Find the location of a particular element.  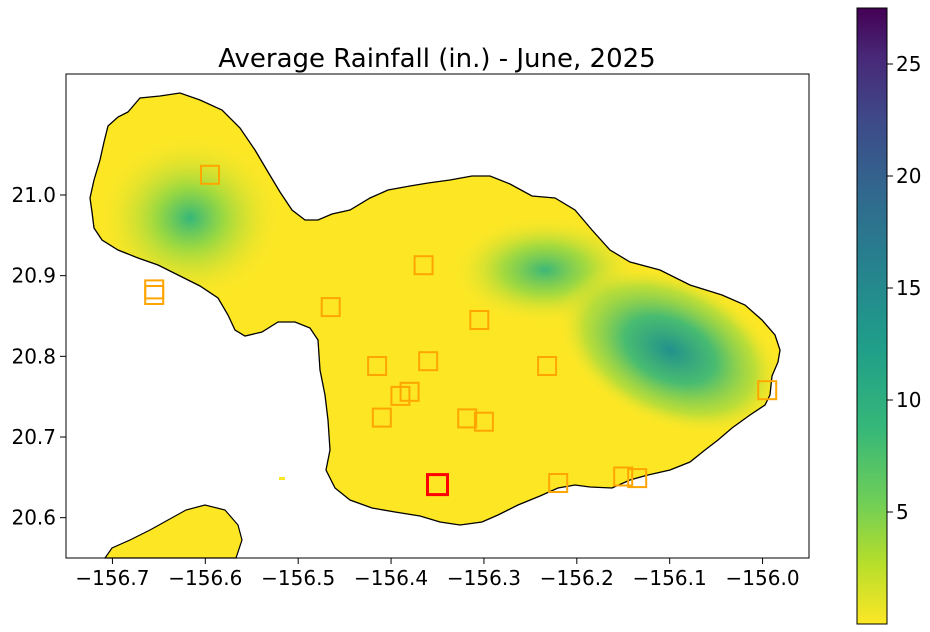

y-tick-label: 20.9 is located at coordinates (33, 276).